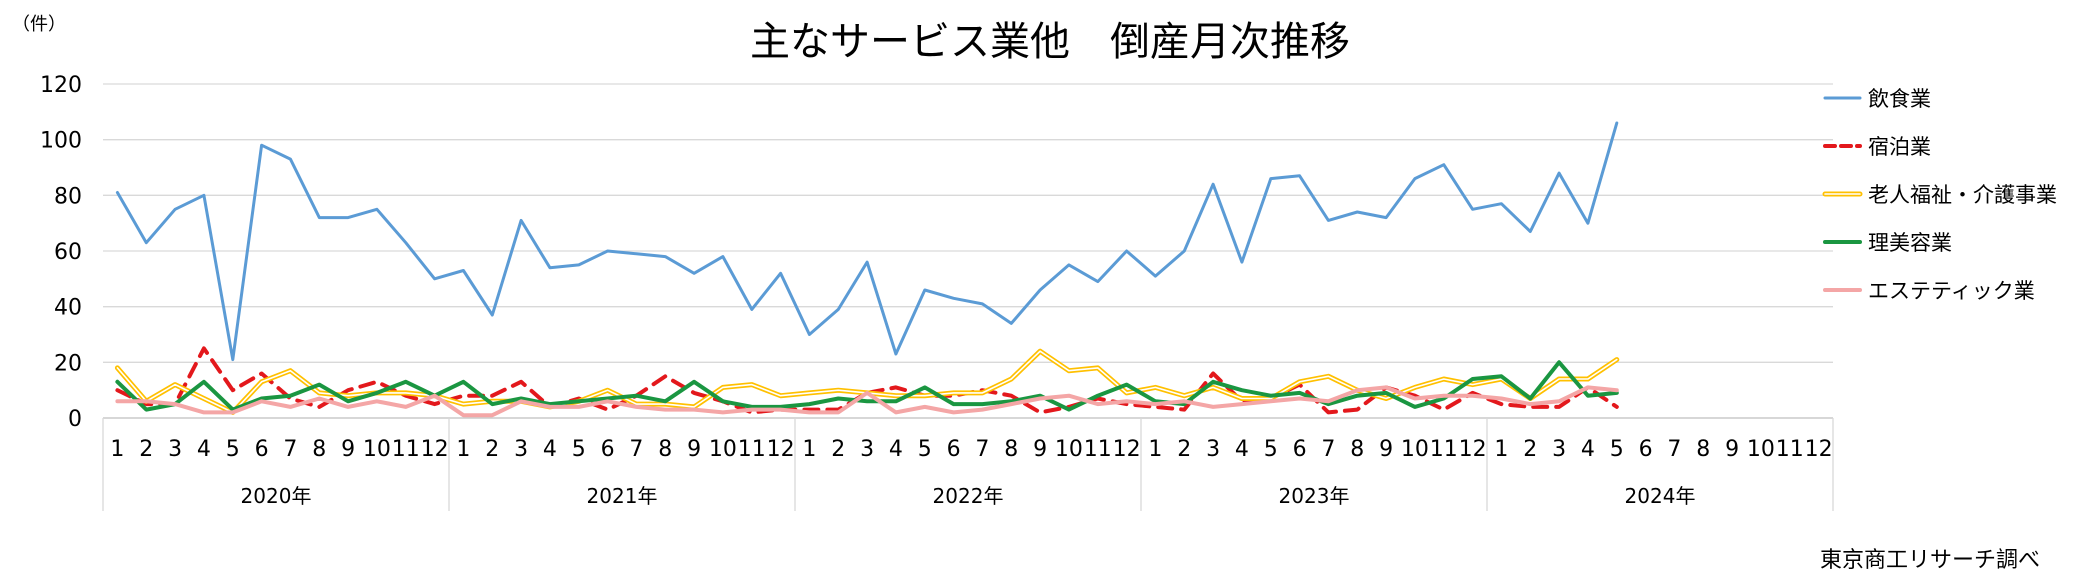  I want to click on source-label: 東京商工リサーチ調べ, so click(1930, 560).